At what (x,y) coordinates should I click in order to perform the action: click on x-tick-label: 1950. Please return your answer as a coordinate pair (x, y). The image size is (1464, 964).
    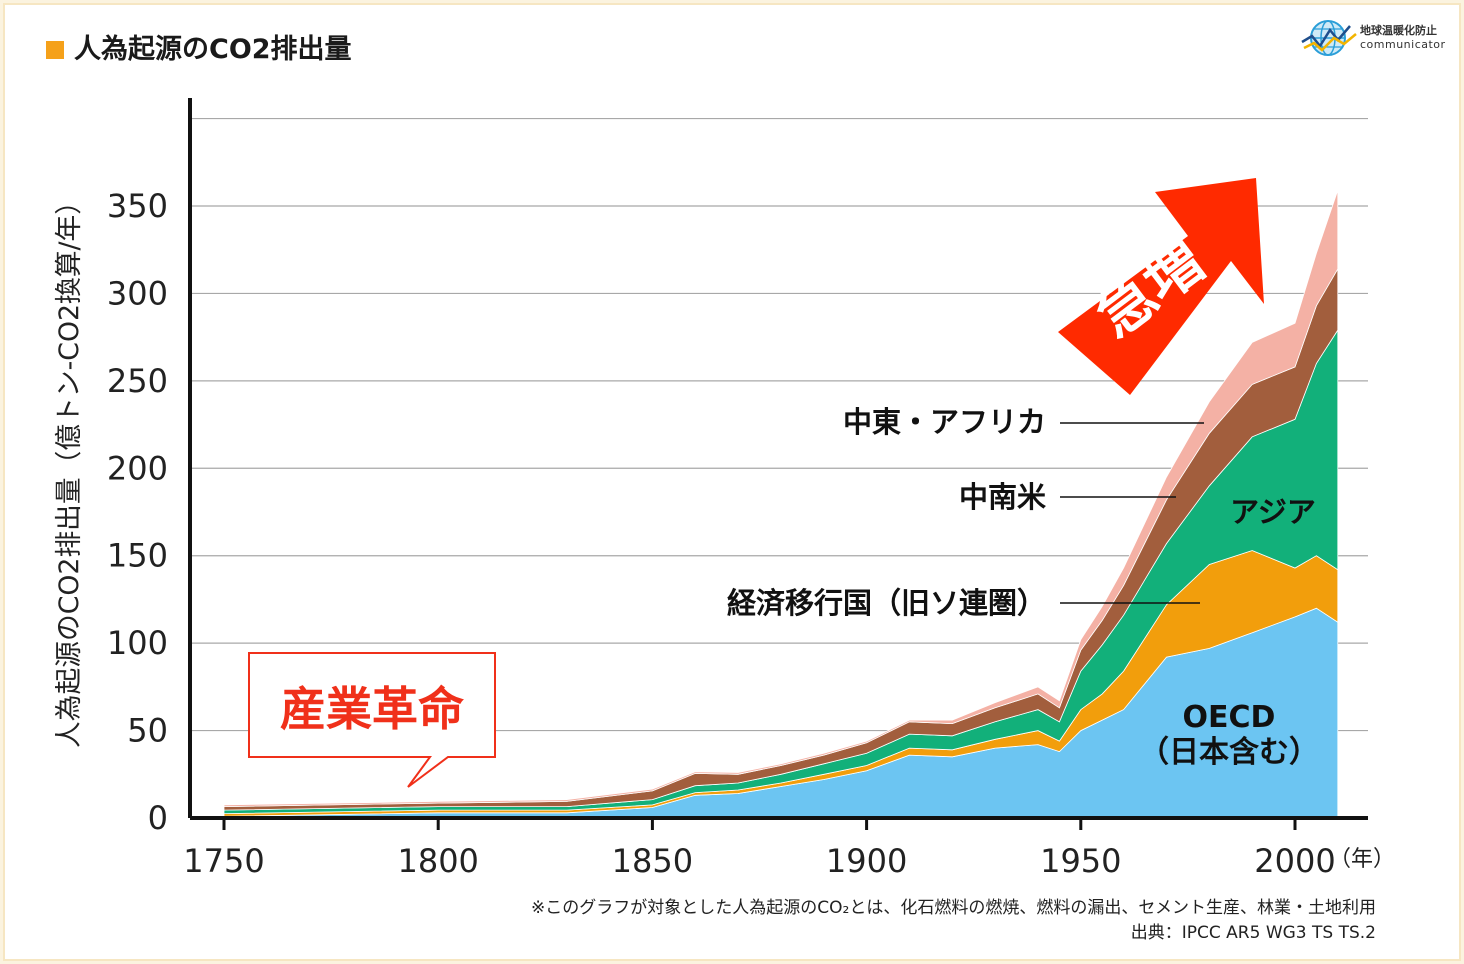
    Looking at the image, I should click on (1080, 861).